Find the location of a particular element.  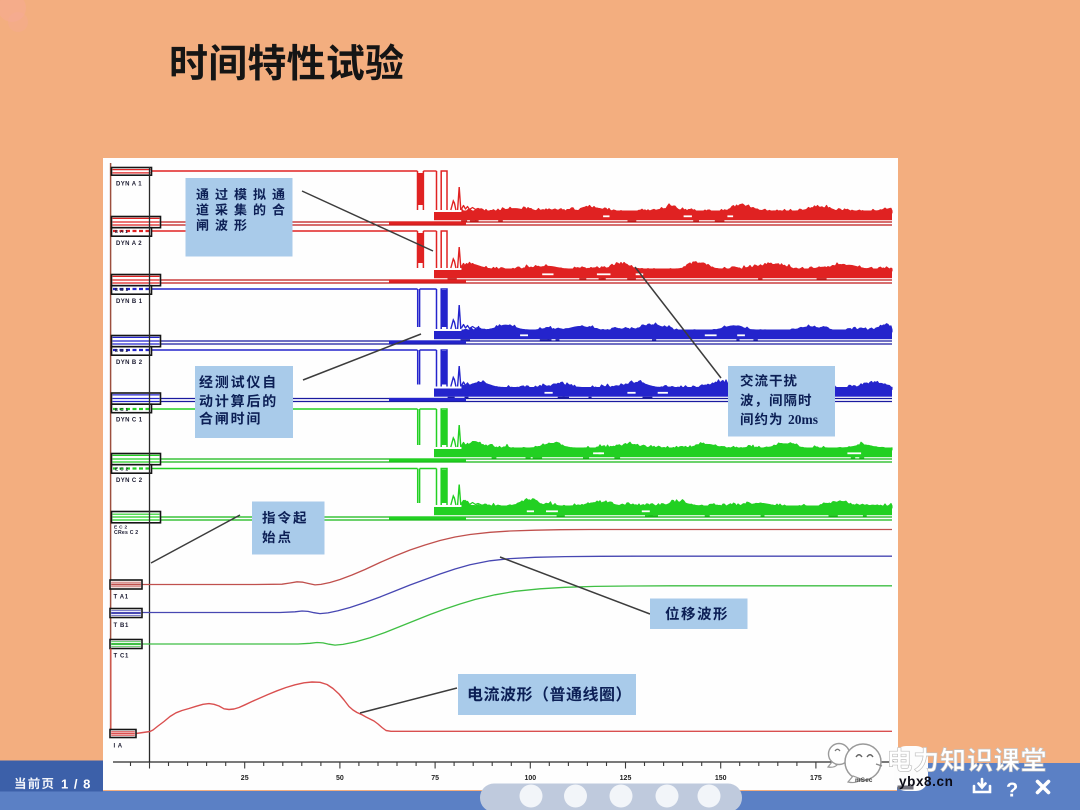

svg-text: T B1 is located at coordinates (121, 626).